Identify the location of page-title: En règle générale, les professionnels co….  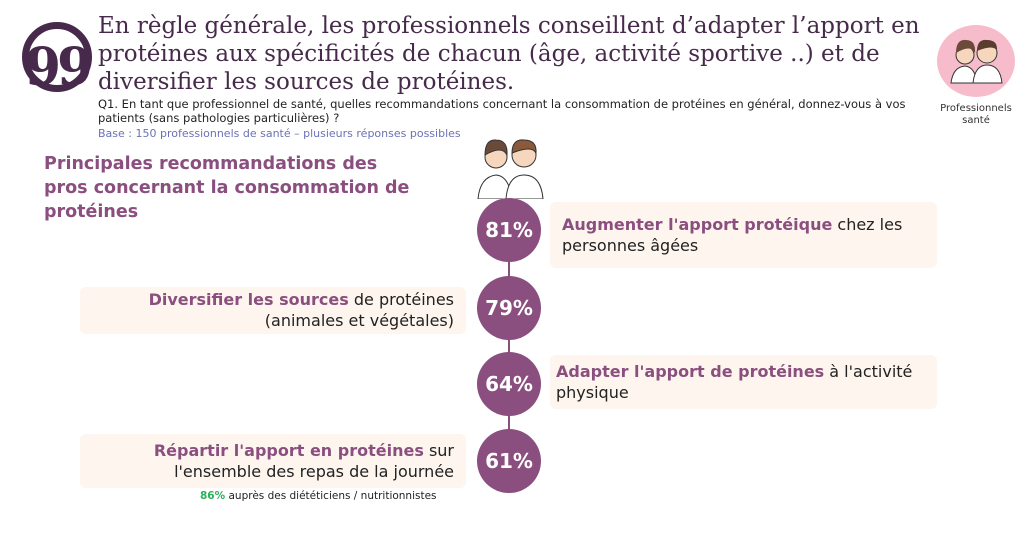
(509, 54).